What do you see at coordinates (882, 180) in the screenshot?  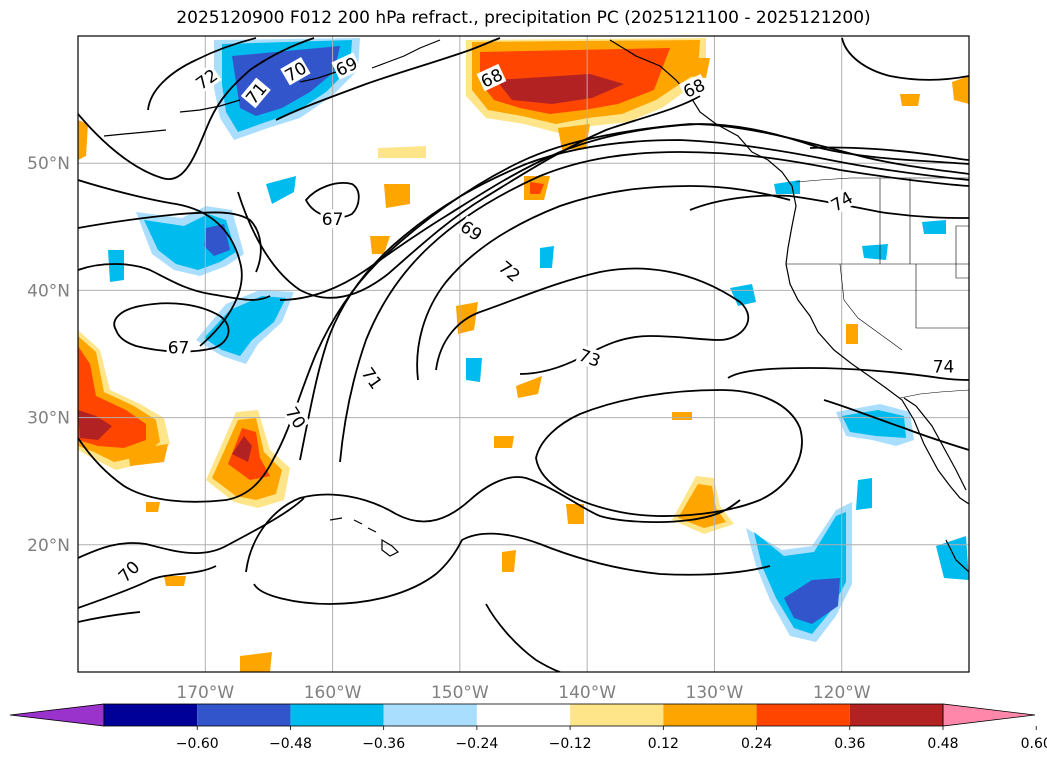 I see `border-us-canada` at bounding box center [882, 180].